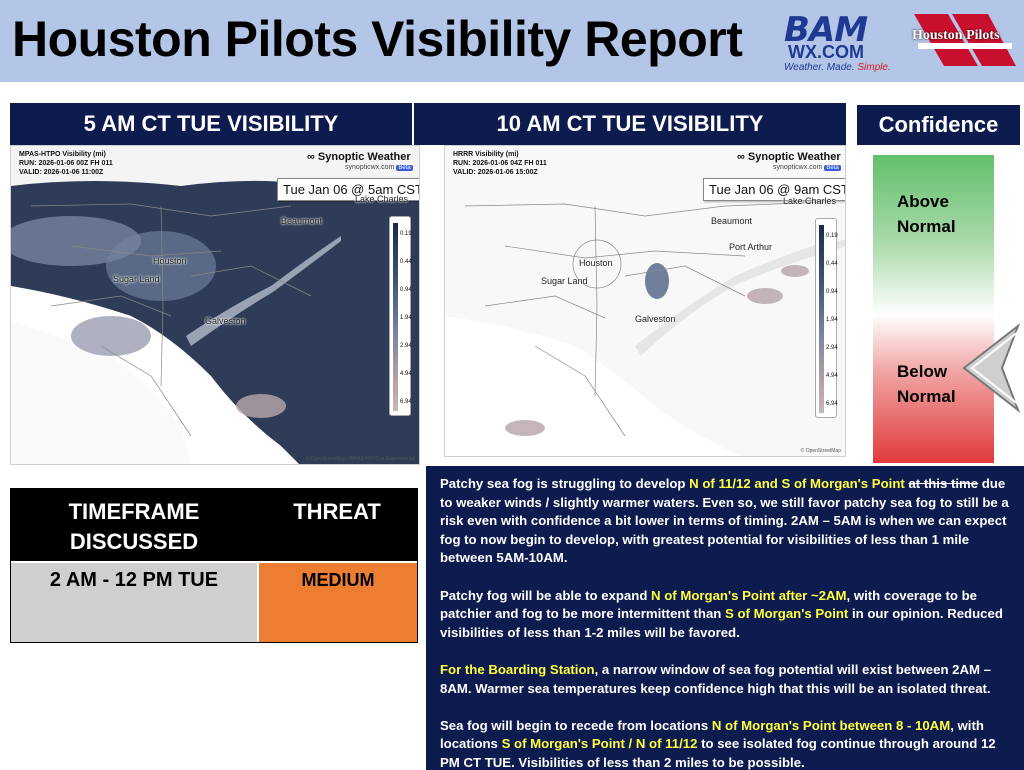 This screenshot has height=770, width=1024. What do you see at coordinates (211, 124) in the screenshot?
I see `left-map-title: 5 AM CT TUE VISIBILITY` at bounding box center [211, 124].